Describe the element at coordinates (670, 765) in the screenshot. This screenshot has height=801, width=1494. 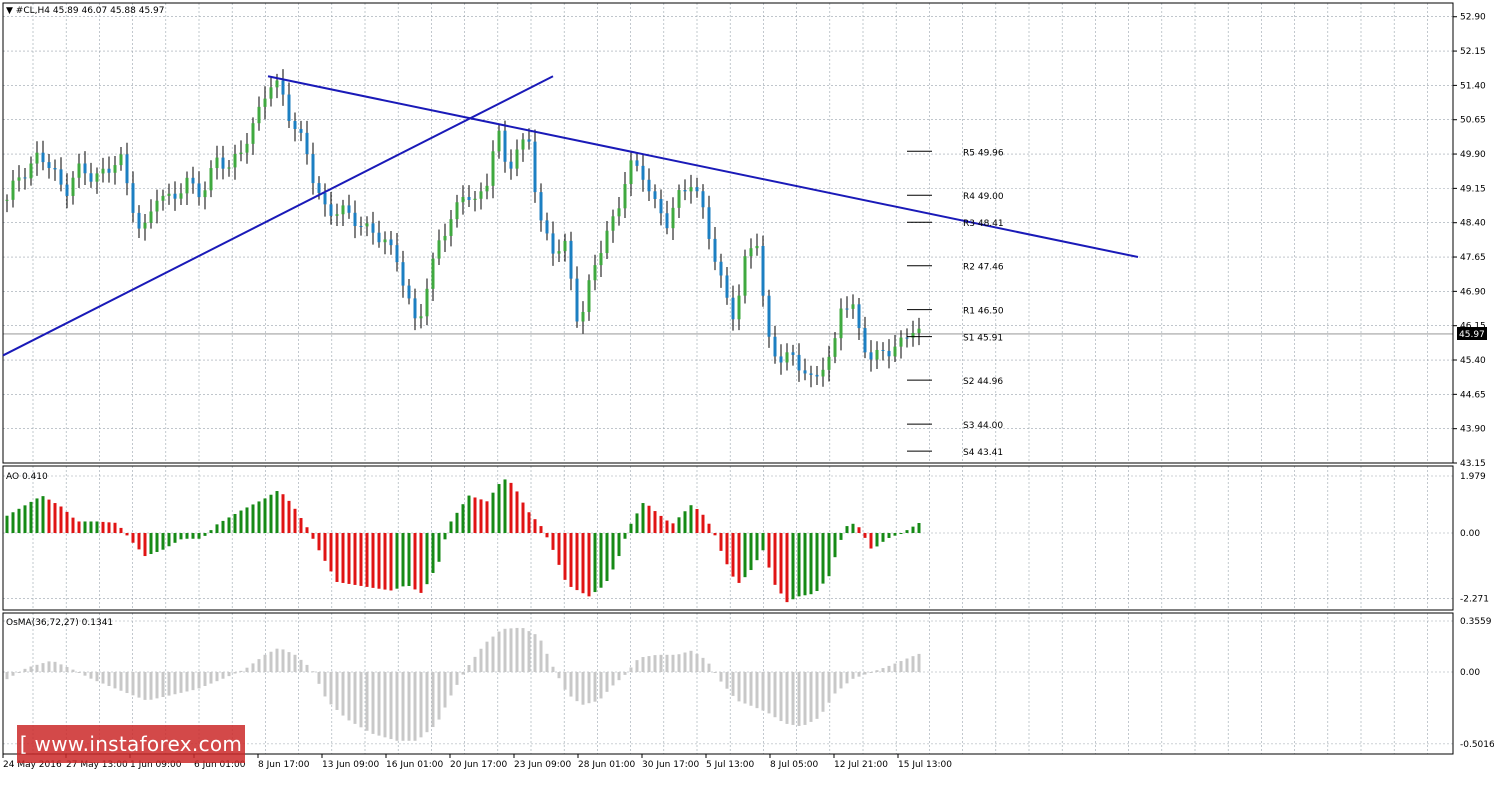
I see `x-tick-label: 30 Jun 17:00` at that location.